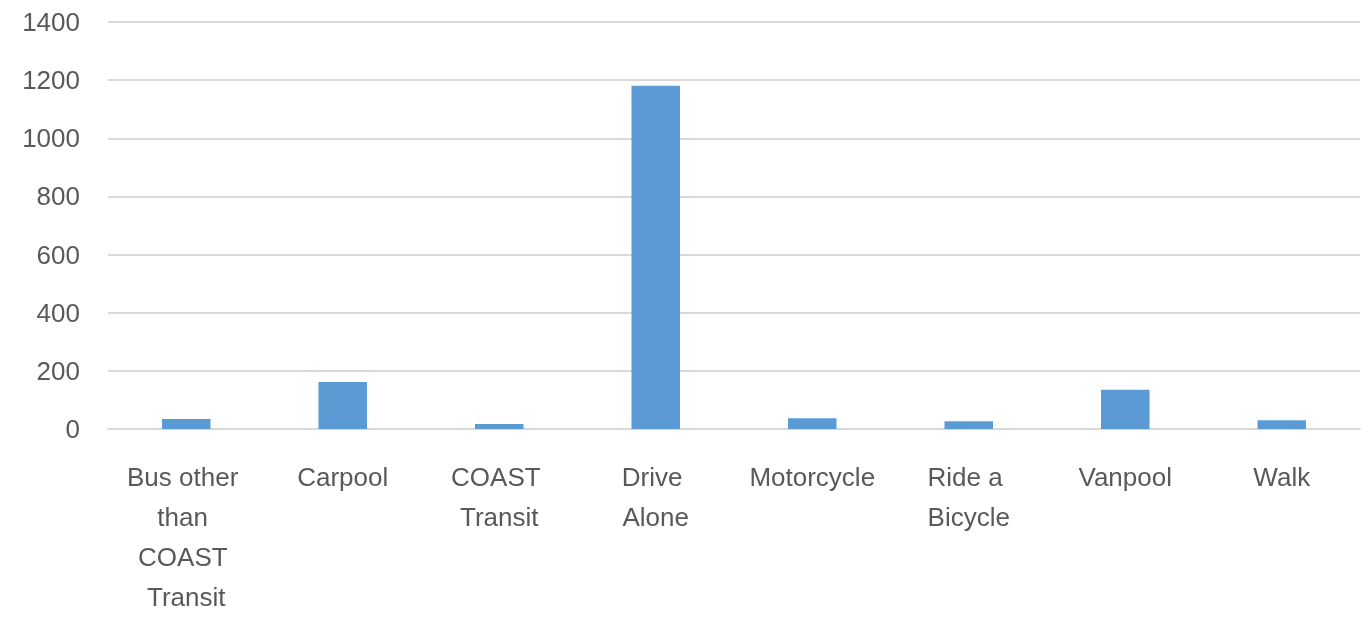 The width and height of the screenshot is (1369, 617). I want to click on y-tick-label: 200, so click(58, 370).